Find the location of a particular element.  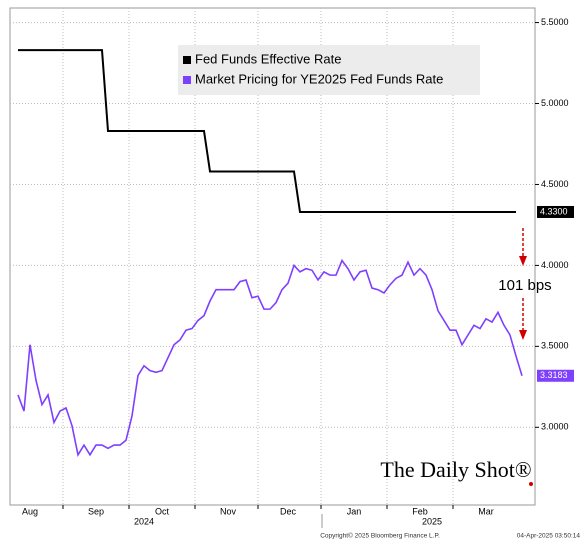

x-group-label: 2025 is located at coordinates (432, 521).